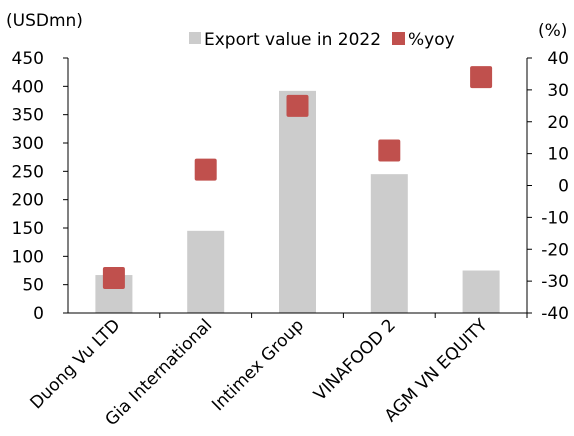 The width and height of the screenshot is (574, 436). I want to click on right-axis-unit: (%), so click(552, 31).